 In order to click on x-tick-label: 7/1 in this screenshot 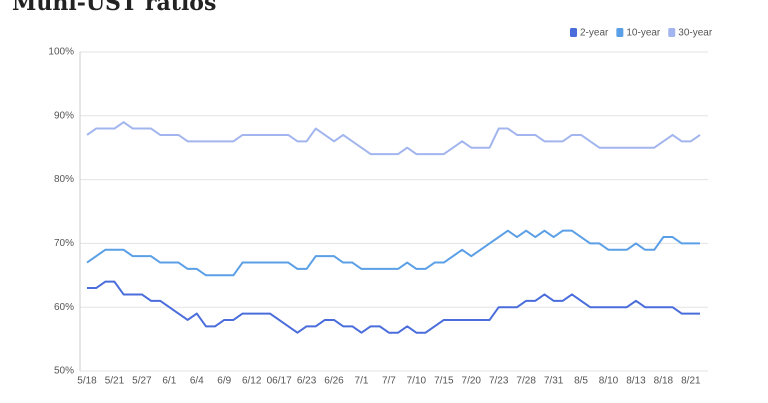, I will do `click(362, 381)`.